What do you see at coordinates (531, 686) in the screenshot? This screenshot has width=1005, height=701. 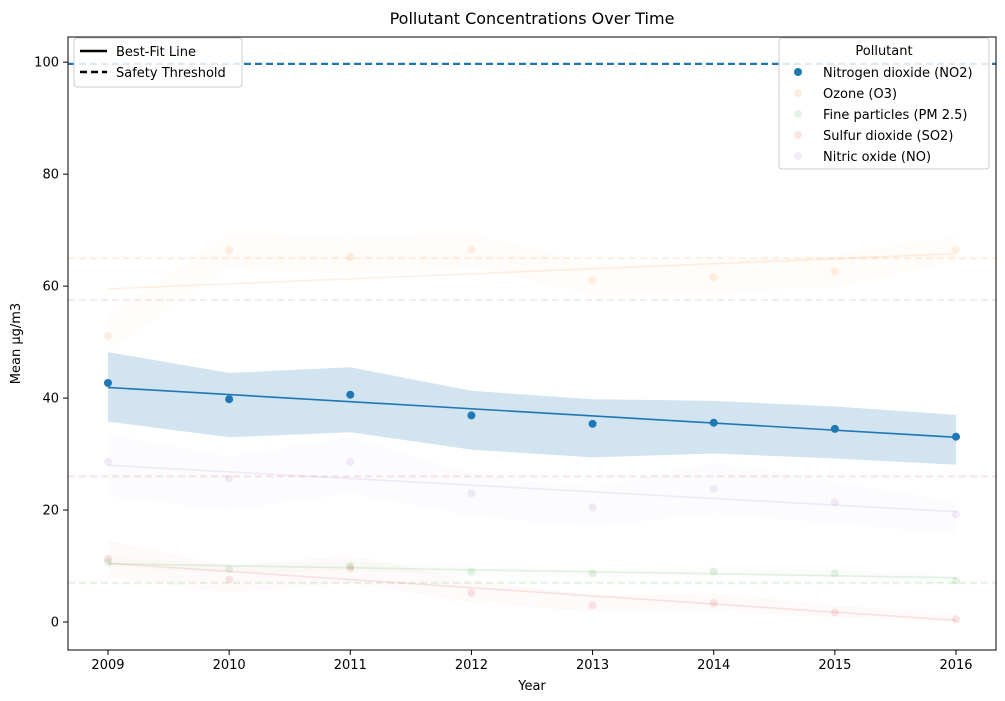 I see `x-axis-label: Year` at bounding box center [531, 686].